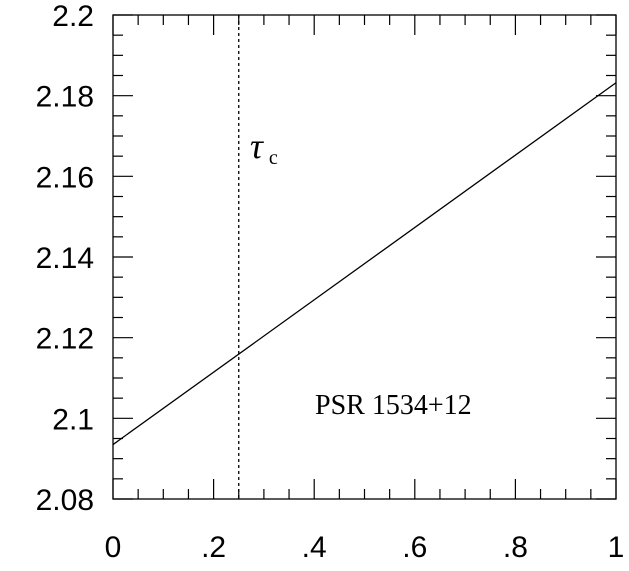 This screenshot has height=571, width=629. I want to click on y-tick-label: 2.1, so click(73, 419).